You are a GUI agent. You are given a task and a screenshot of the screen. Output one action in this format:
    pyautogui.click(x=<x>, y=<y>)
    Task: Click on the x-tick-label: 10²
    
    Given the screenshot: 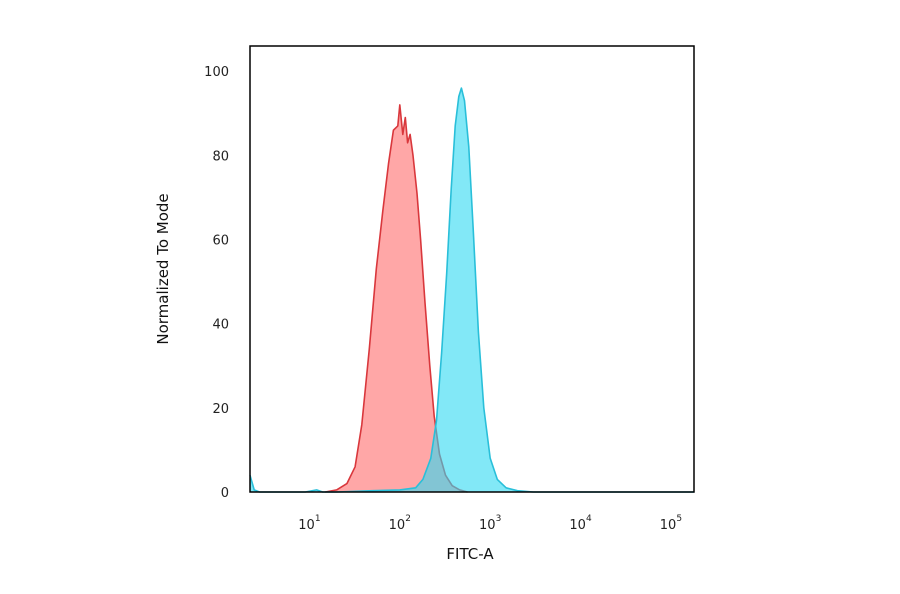 What is the action you would take?
    pyautogui.click(x=400, y=523)
    